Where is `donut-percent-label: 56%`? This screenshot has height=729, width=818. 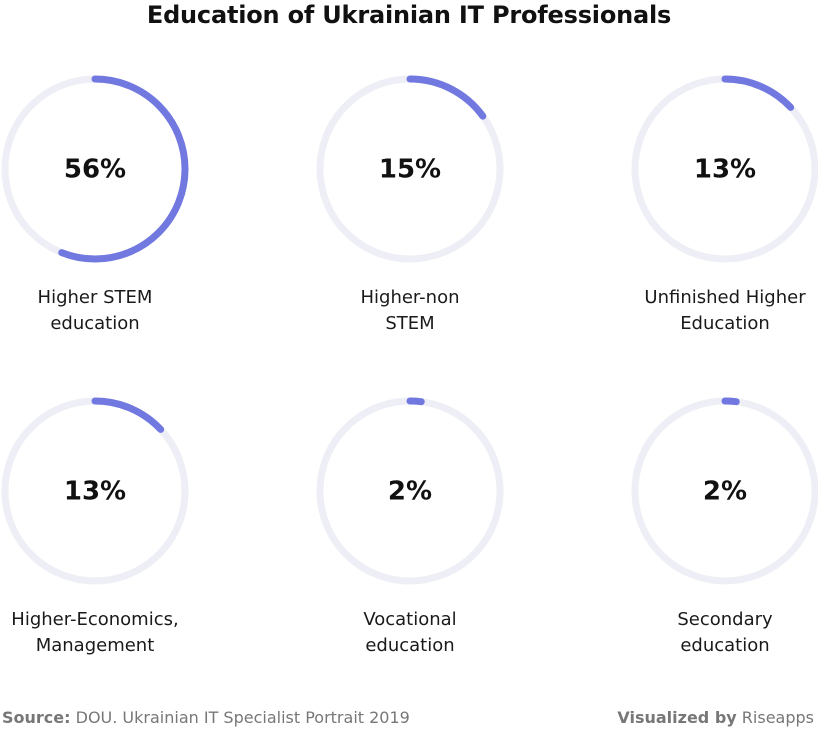 donut-percent-label: 56% is located at coordinates (95, 170).